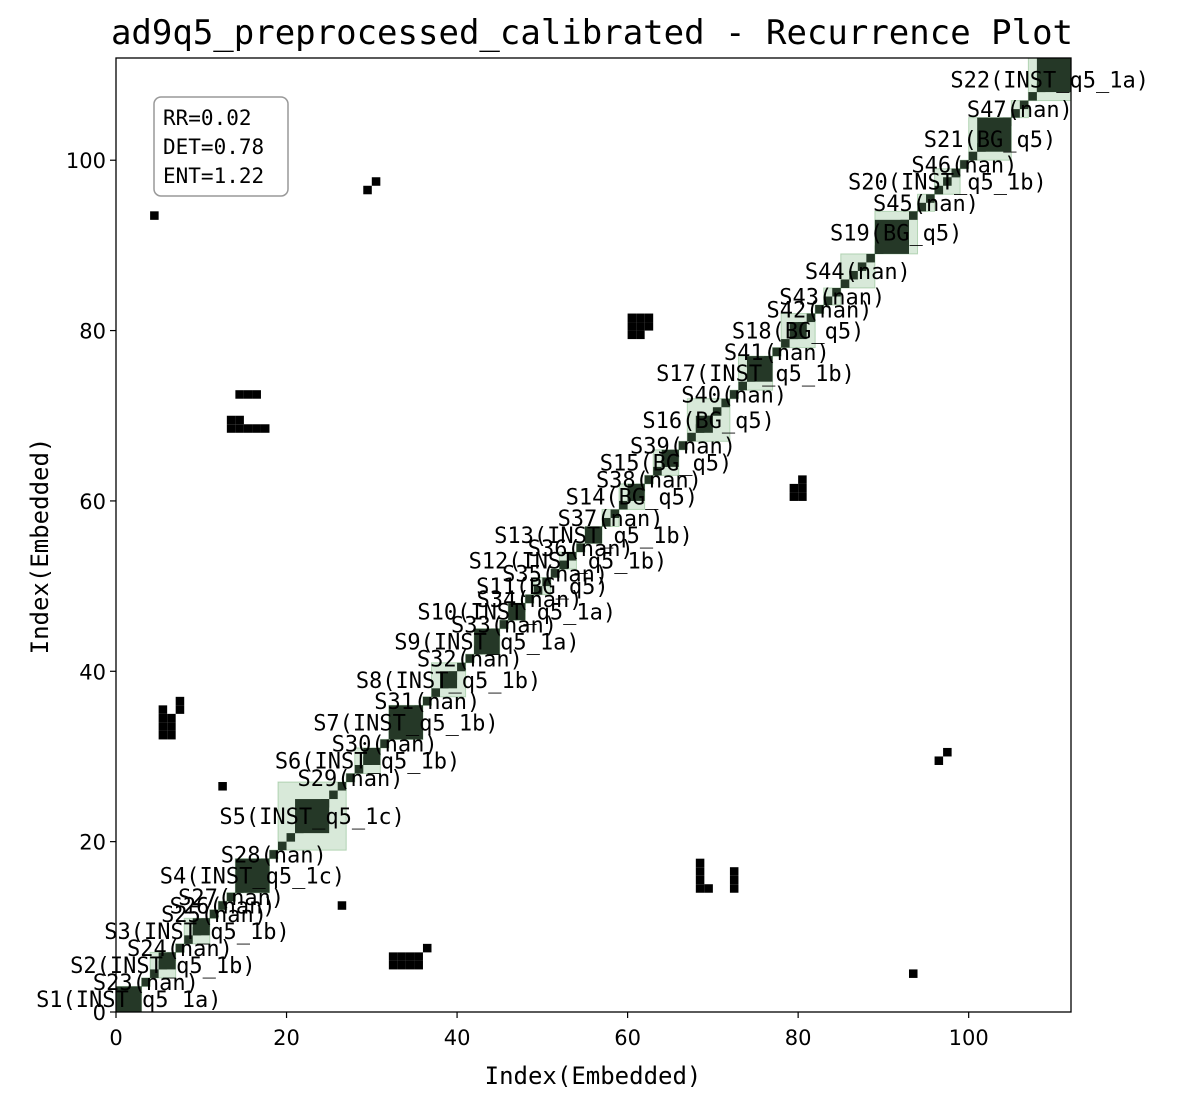  Describe the element at coordinates (213, 176) in the screenshot. I see `stat-ent: ENT=1.22` at that location.